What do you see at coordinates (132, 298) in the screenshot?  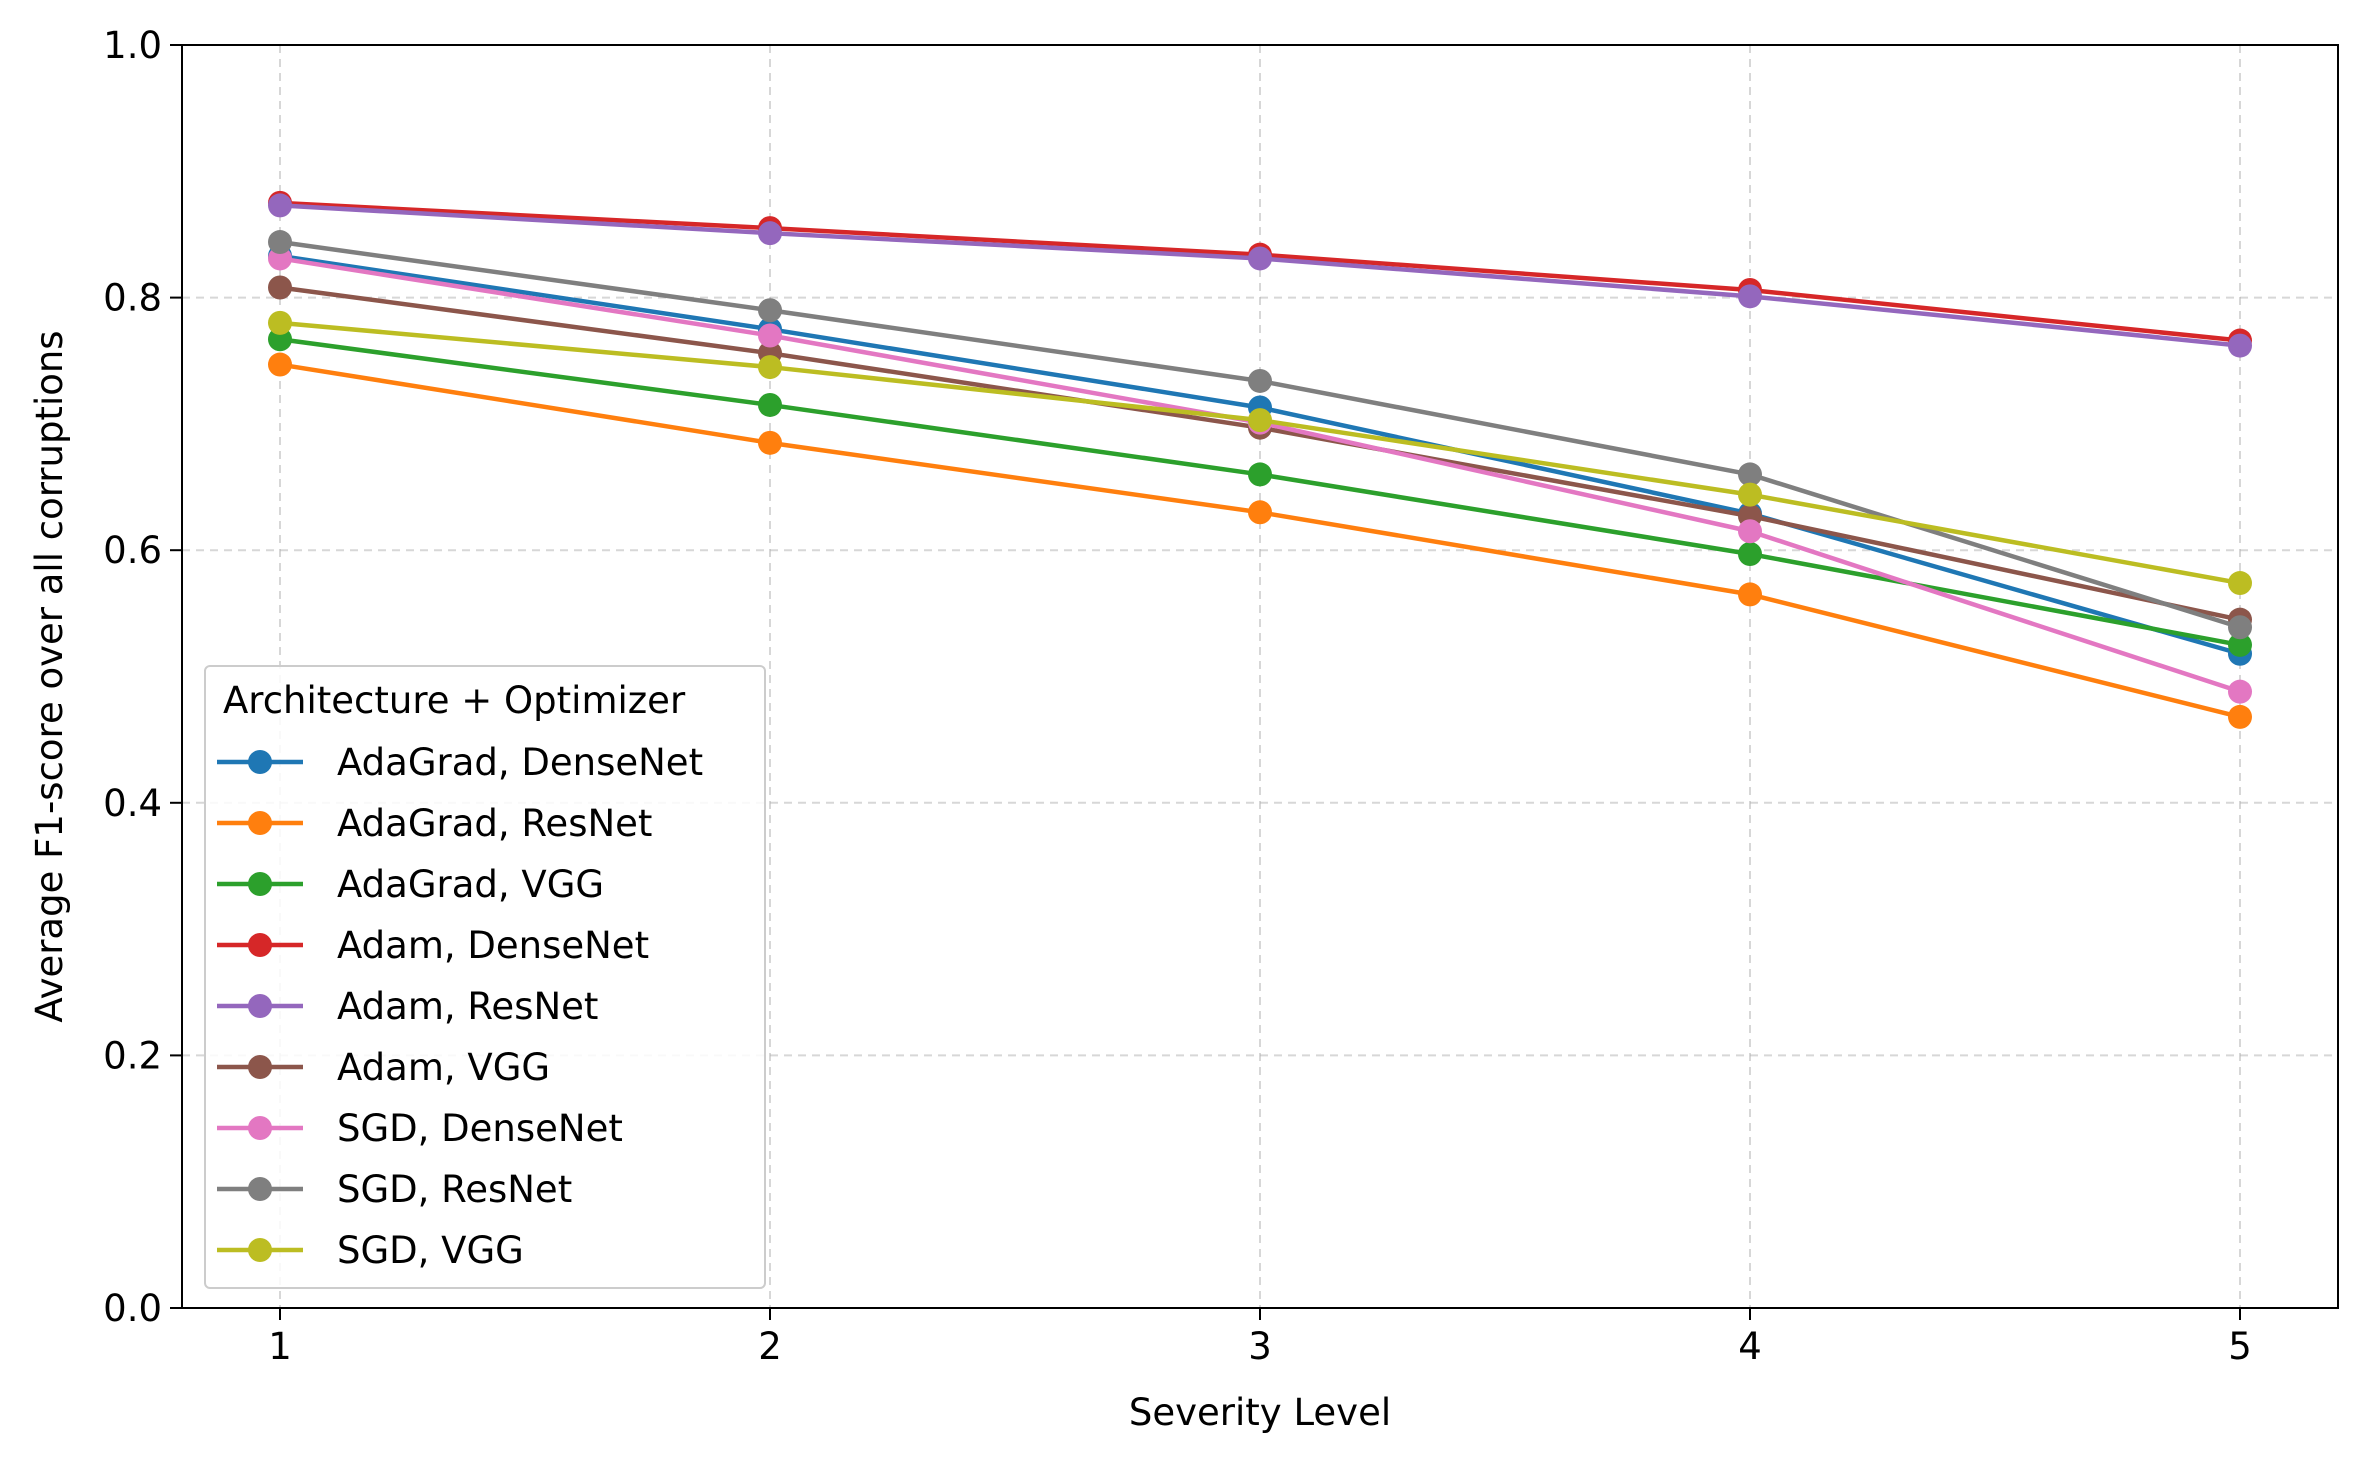 I see `y-tick-label: 0.8` at bounding box center [132, 298].